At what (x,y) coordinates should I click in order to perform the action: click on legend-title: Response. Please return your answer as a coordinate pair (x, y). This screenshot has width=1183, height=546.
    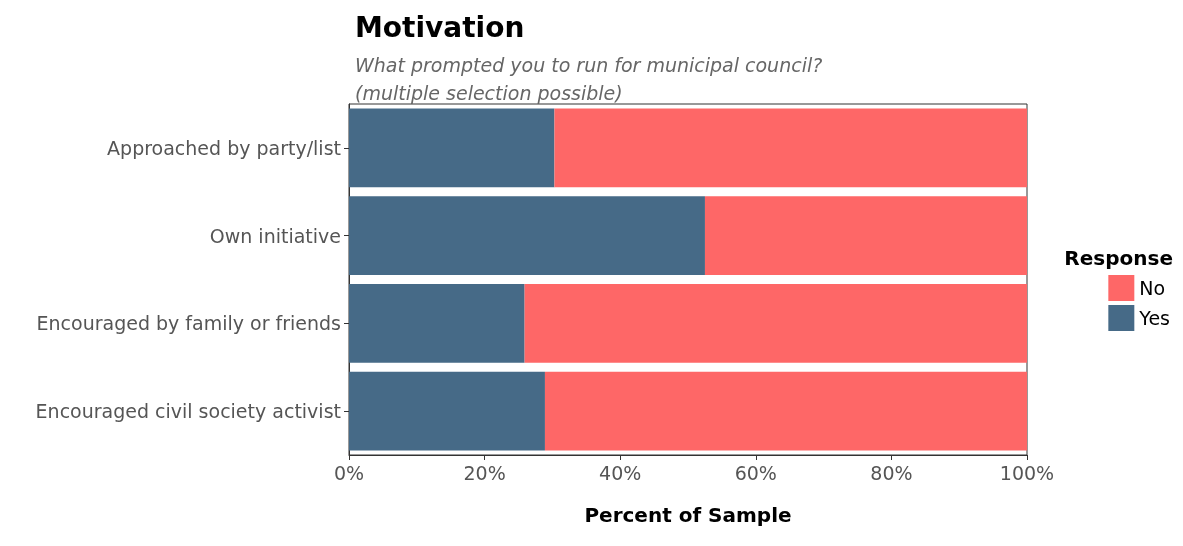
    Looking at the image, I should click on (1119, 258).